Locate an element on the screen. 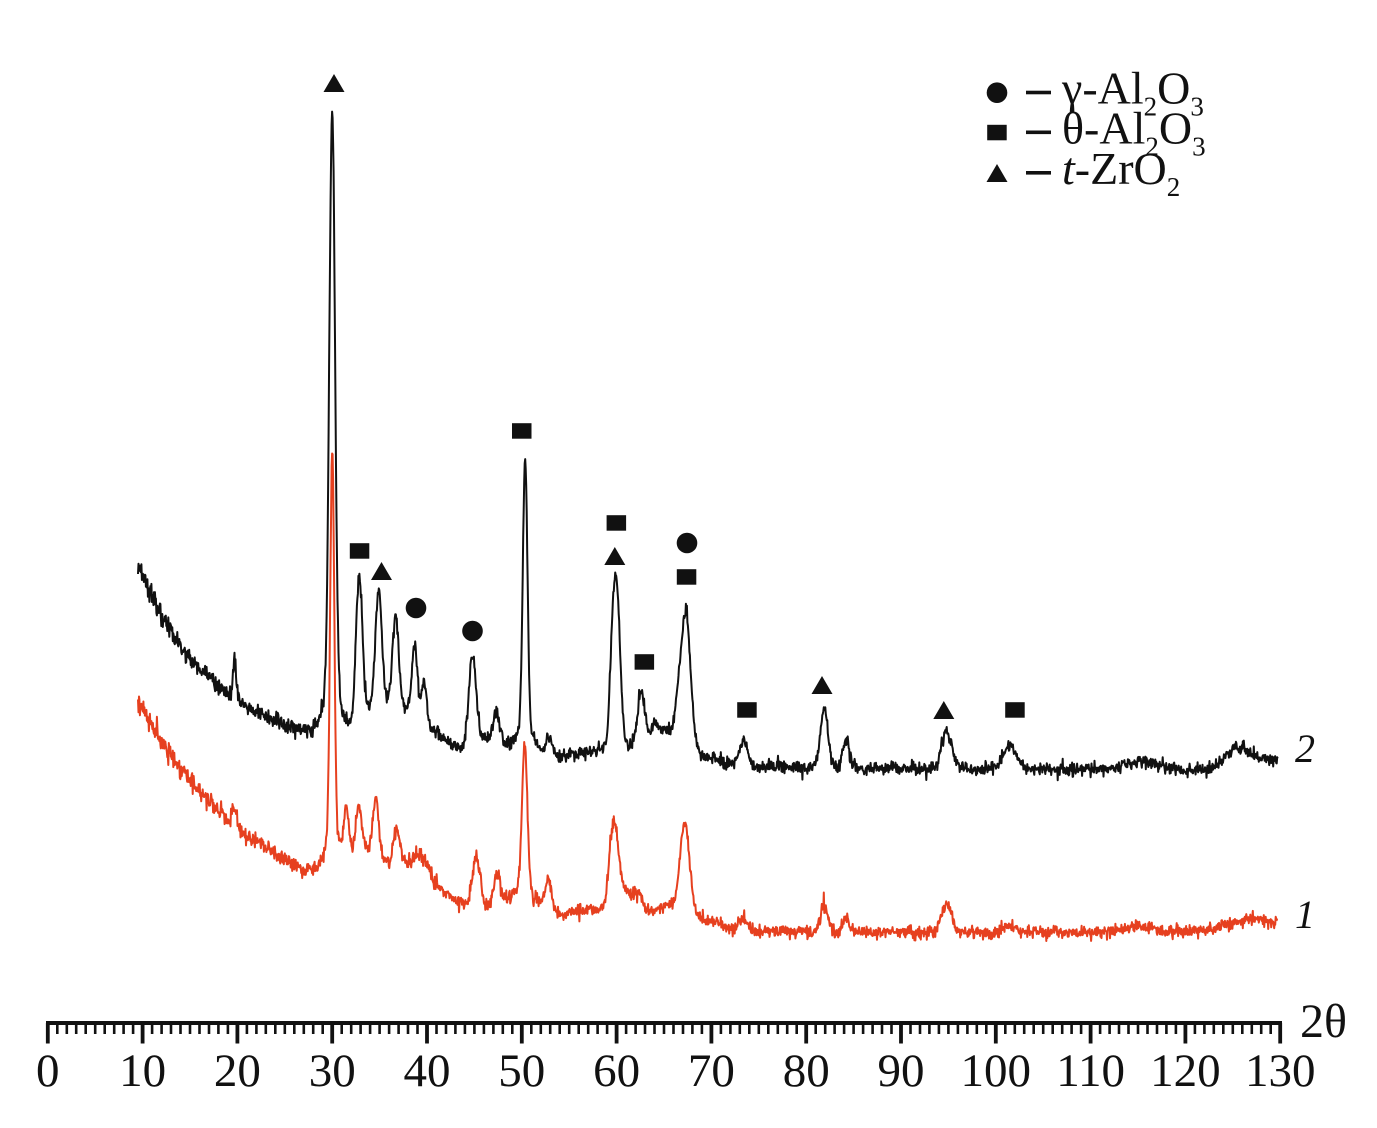 Image resolution: width=1377 pixels, height=1128 pixels. svg-text: 20 is located at coordinates (237, 1071).